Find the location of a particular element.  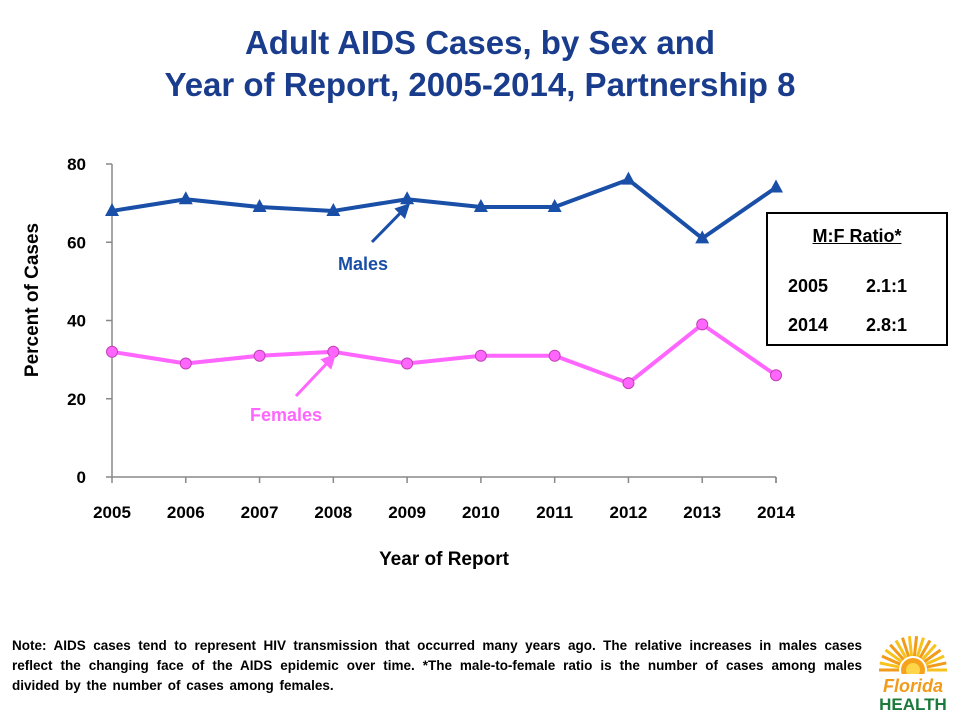

x-tick-label: 2006 is located at coordinates (186, 512).